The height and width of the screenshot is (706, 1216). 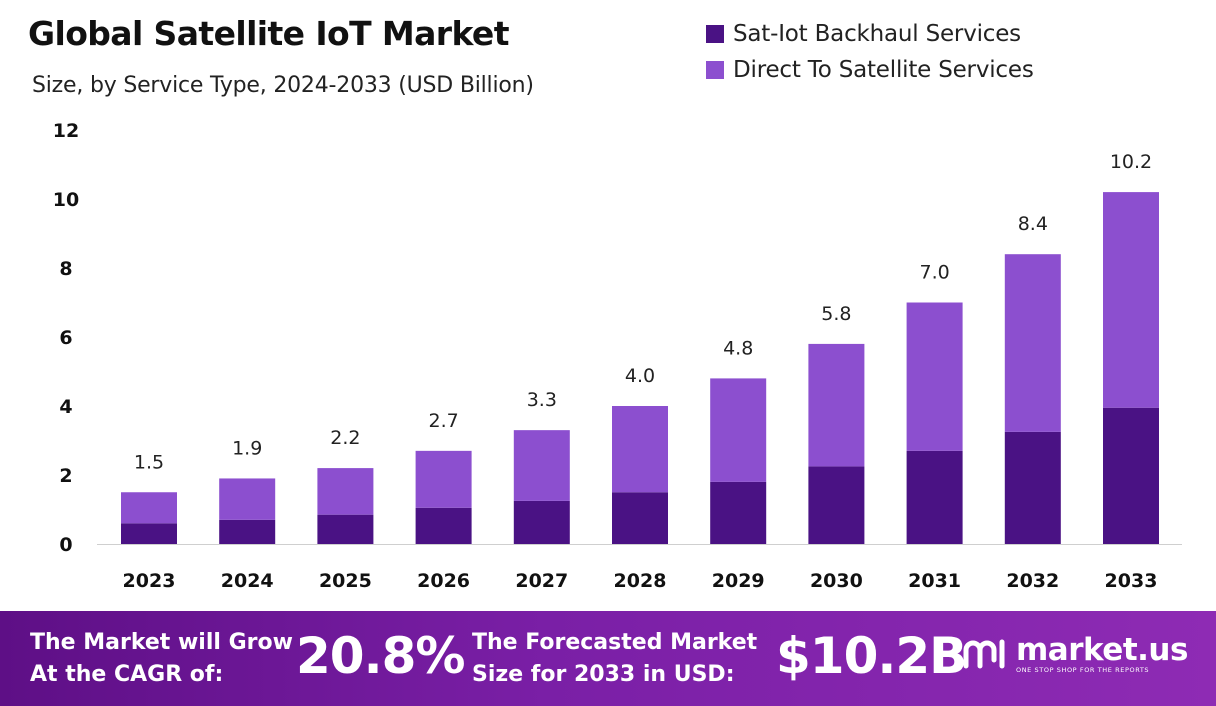 What do you see at coordinates (738, 581) in the screenshot?
I see `x-tick-label: 2029` at bounding box center [738, 581].